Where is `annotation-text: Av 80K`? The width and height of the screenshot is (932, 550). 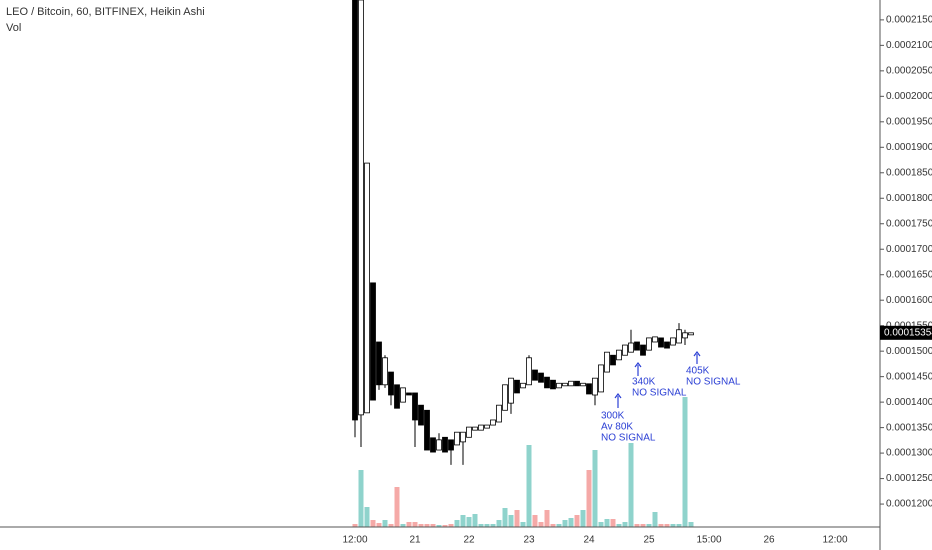 annotation-text: Av 80K is located at coordinates (617, 427).